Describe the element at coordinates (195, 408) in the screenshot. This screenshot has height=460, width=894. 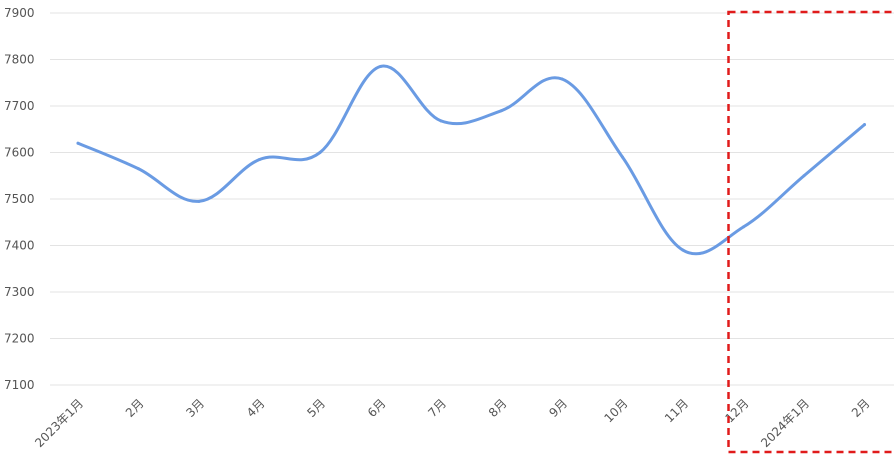
I see `x-tick-label: 3月` at that location.